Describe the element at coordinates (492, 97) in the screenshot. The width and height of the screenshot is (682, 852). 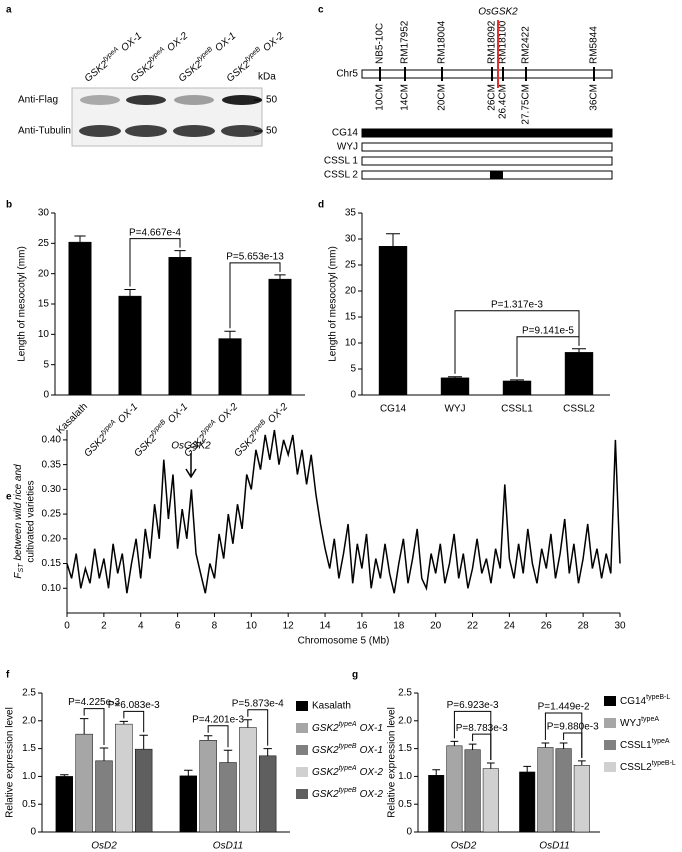
I see `marker-position: 26CM` at that location.